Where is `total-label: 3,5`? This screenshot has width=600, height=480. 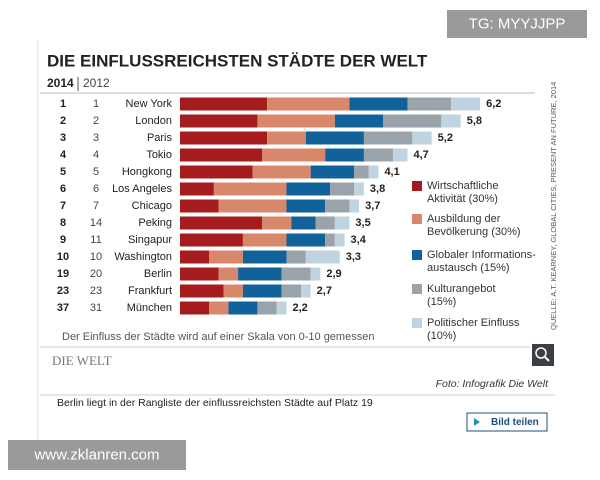
total-label: 3,5 is located at coordinates (362, 223).